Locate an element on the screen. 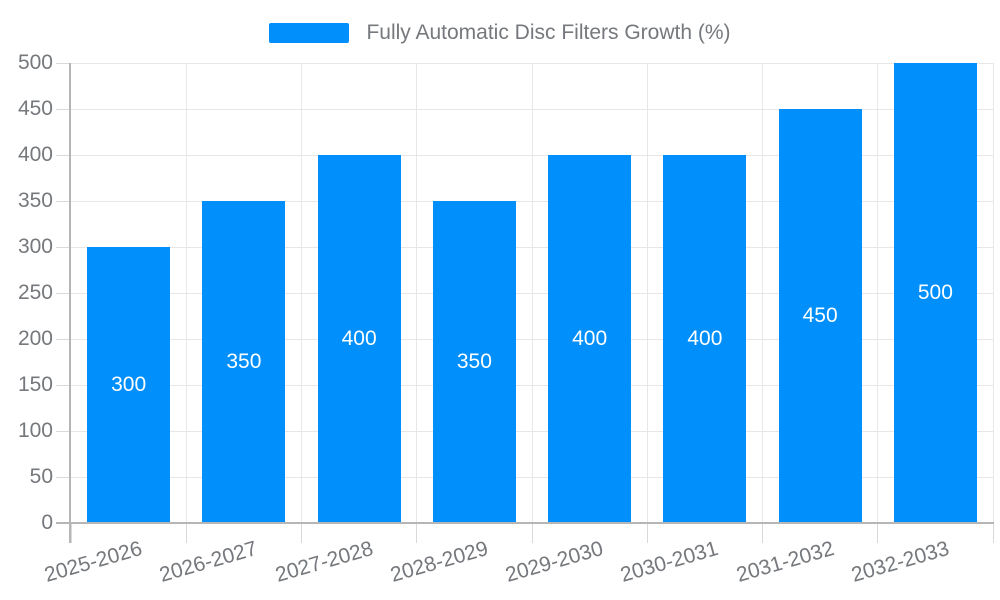 Image resolution: width=1000 pixels, height=600 pixels. y-tick-label: 300 is located at coordinates (35, 246).